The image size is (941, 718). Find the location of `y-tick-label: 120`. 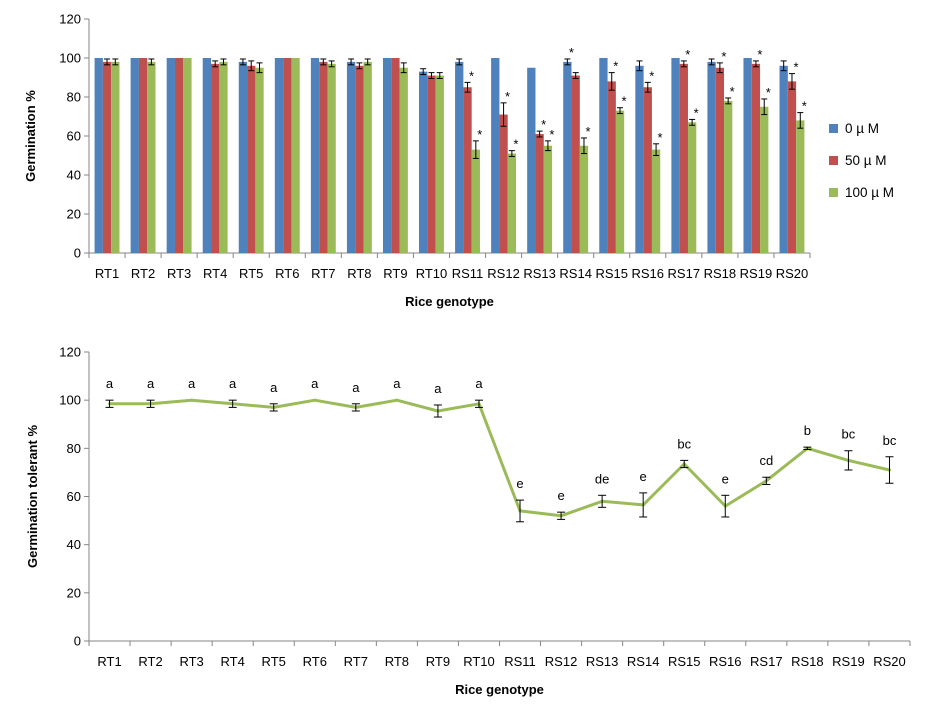

y-tick-label: 120 is located at coordinates (70, 19).